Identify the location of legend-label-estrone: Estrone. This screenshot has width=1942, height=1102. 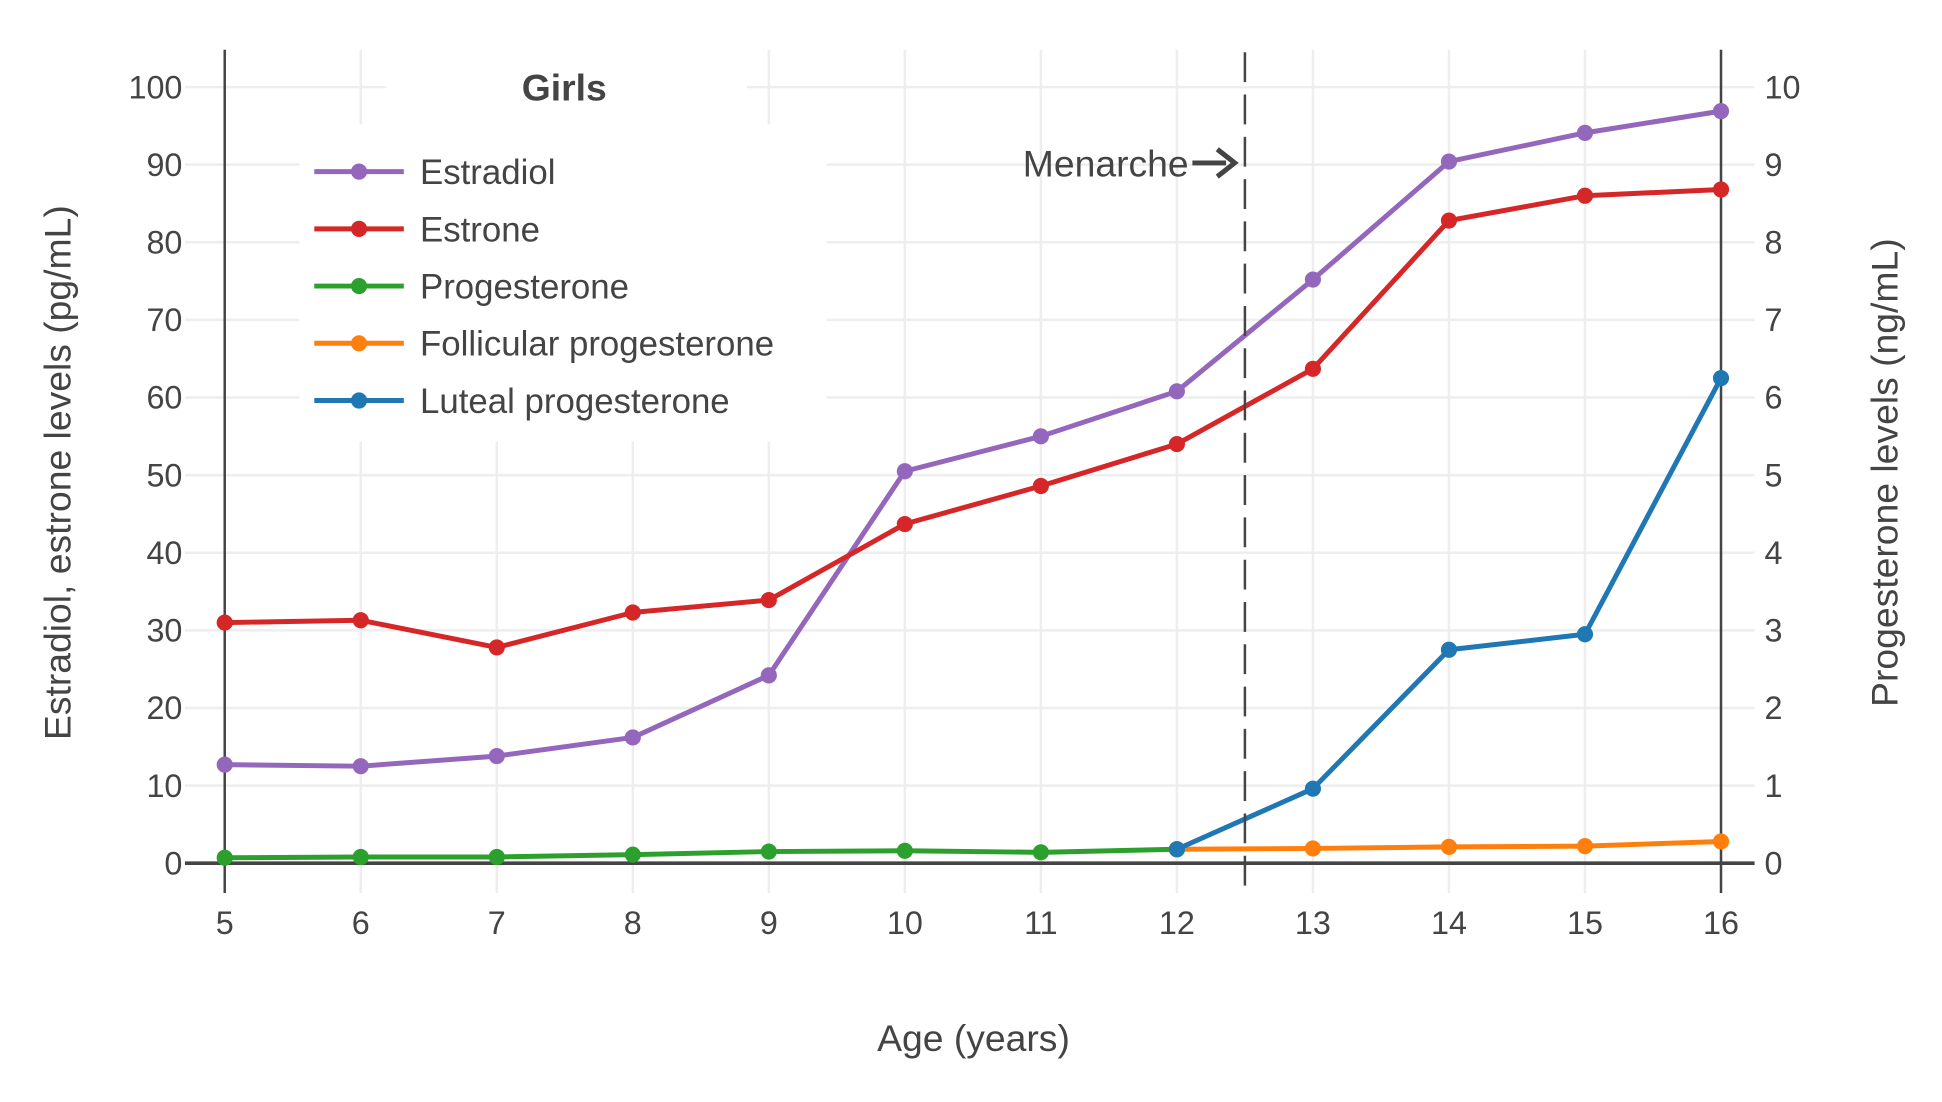
(480, 229).